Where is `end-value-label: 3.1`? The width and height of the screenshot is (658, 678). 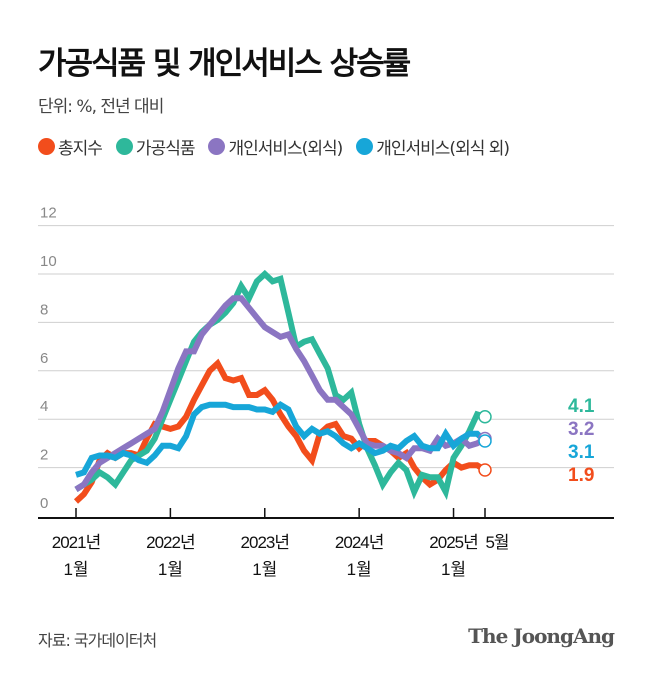
end-value-label: 3.1 is located at coordinates (581, 452).